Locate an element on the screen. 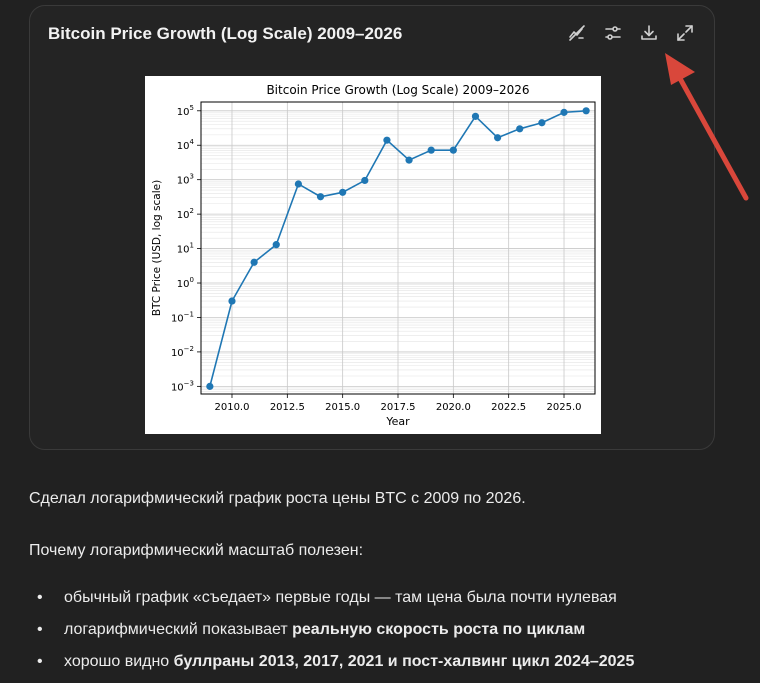 This screenshot has width=760, height=683. x-tick-label: 2022.5 is located at coordinates (508, 407).